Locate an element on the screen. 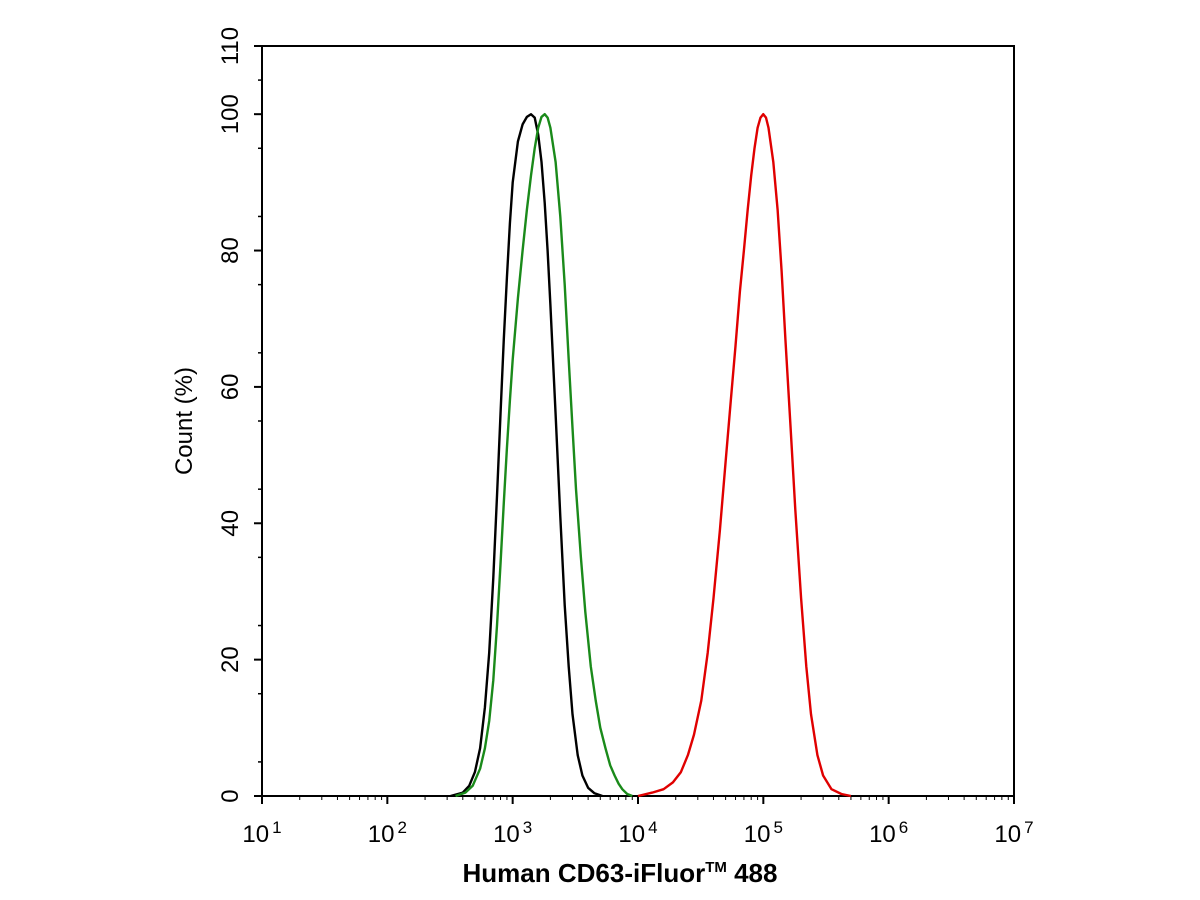  x-tick-label: 10 1 is located at coordinates (261, 833).